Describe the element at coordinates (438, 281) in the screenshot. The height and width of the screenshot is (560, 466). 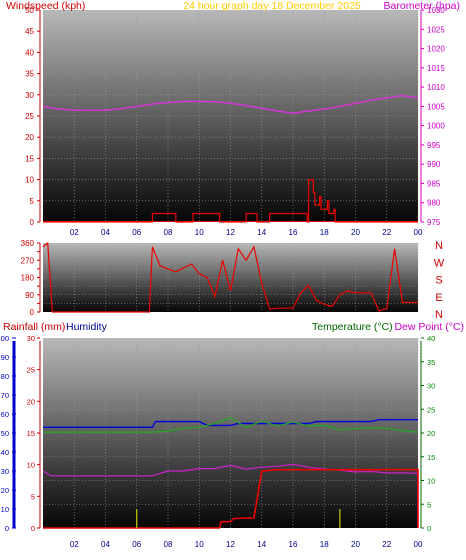
I see `compass-label: S` at that location.